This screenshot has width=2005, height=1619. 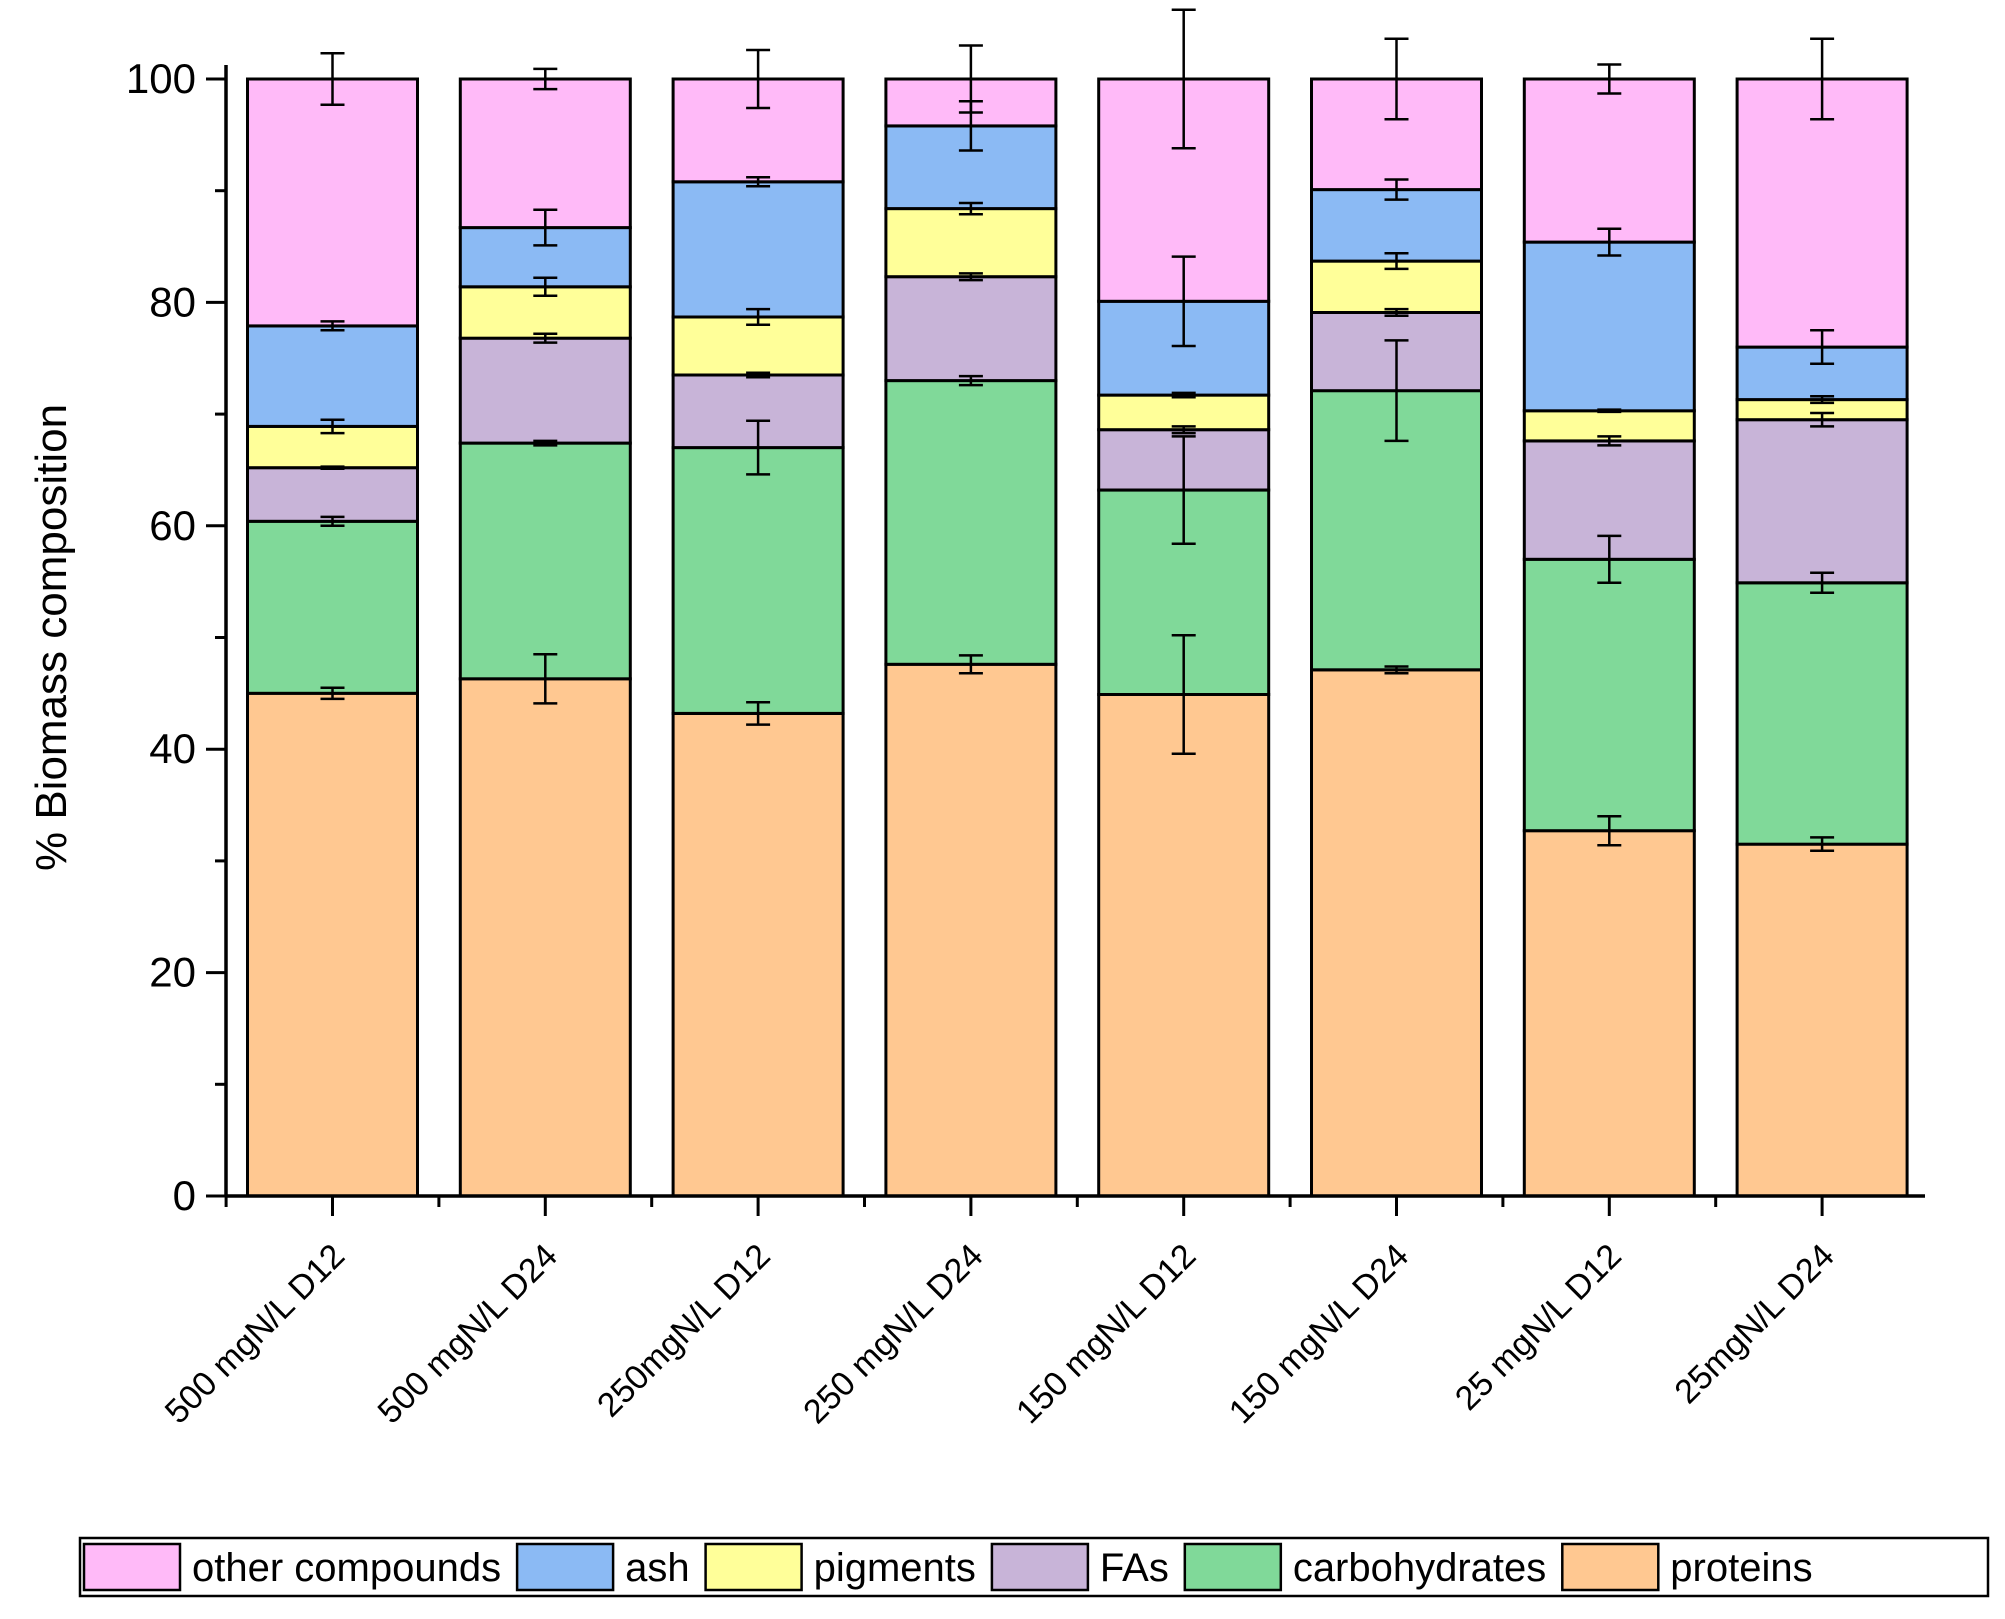 What do you see at coordinates (753, 1567) in the screenshot?
I see `legend-swatch-pigments` at bounding box center [753, 1567].